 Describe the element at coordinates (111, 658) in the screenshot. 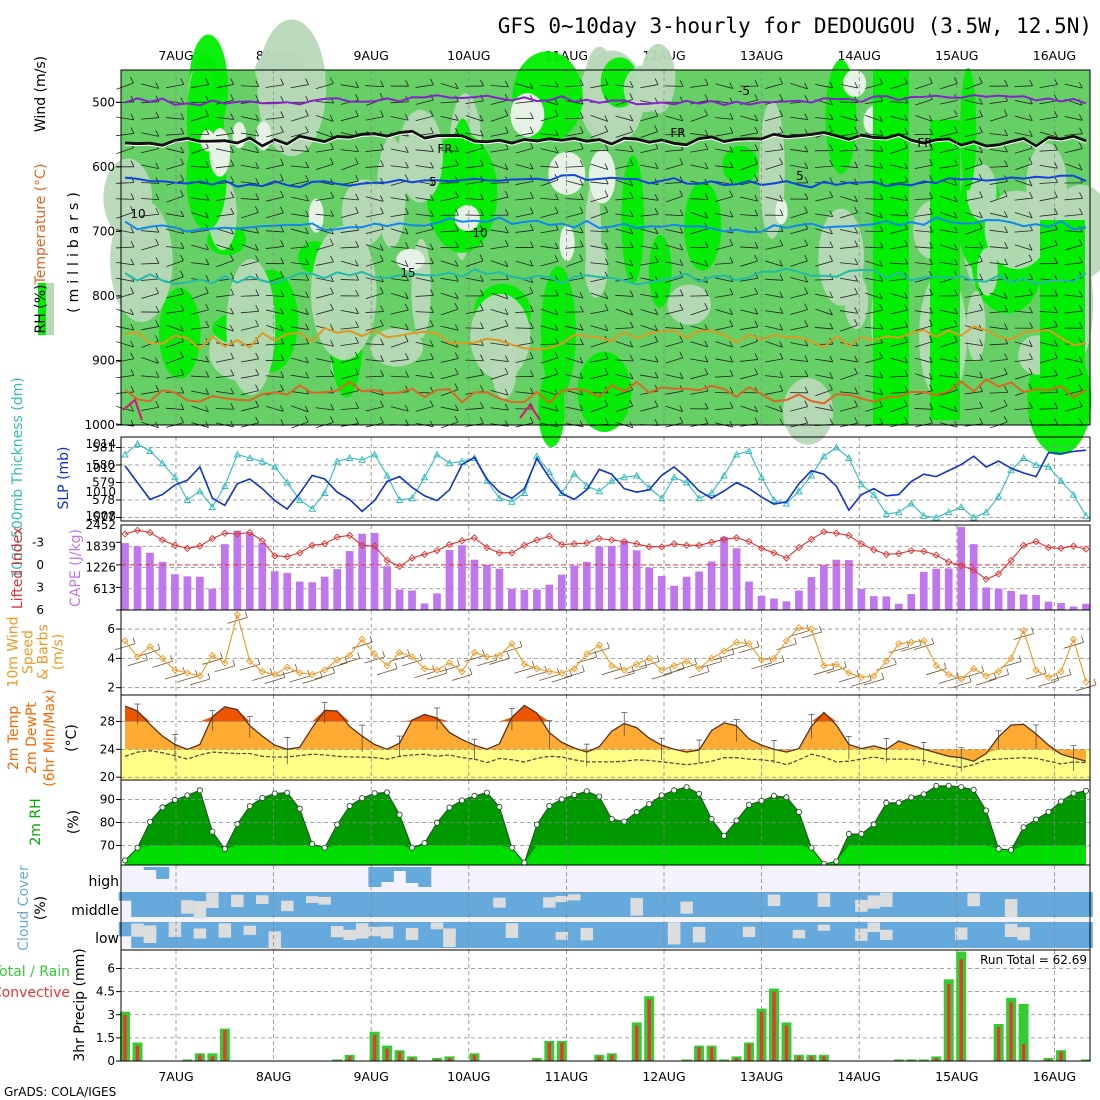

I see `wind-tick-label: 4` at that location.